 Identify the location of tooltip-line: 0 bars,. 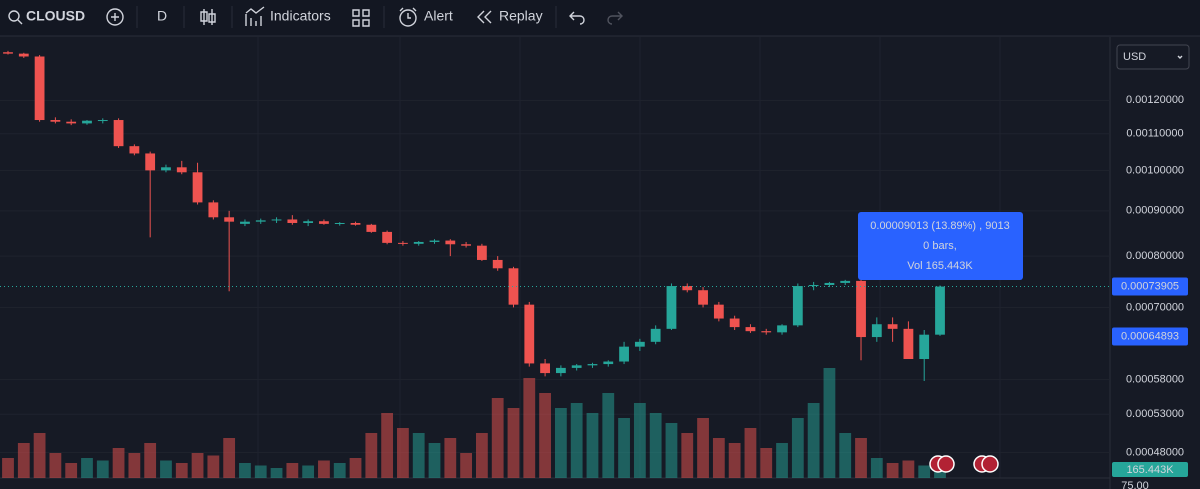
(940, 246).